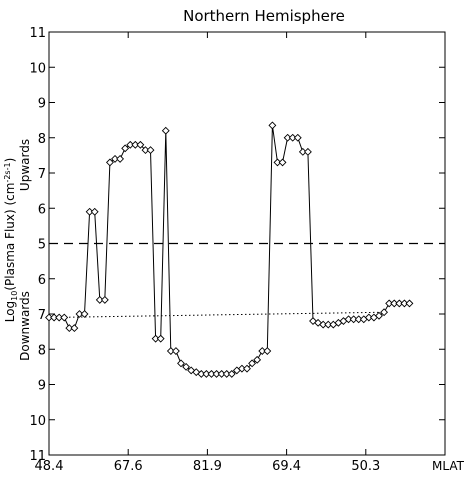  I want to click on x-tick-label: 69.4, so click(286, 466).